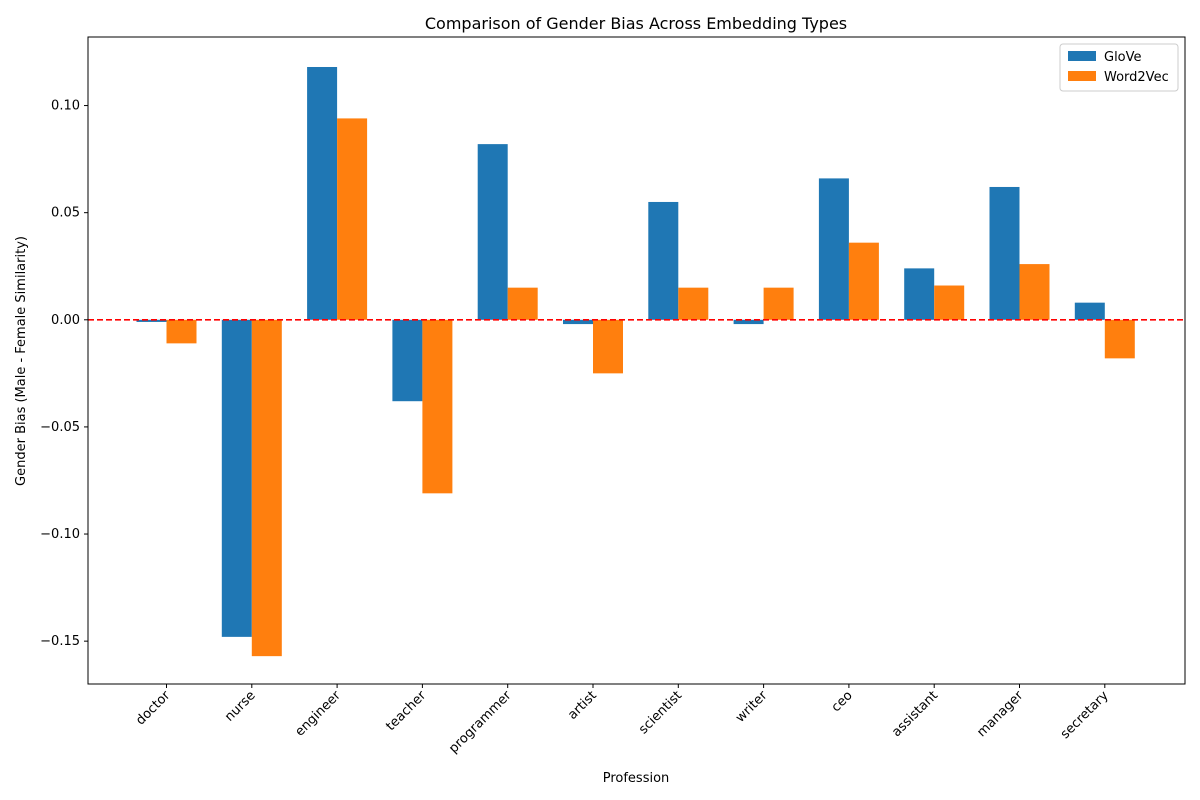 This screenshot has width=1200, height=800. What do you see at coordinates (1089, 311) in the screenshot?
I see `bar-glove-secretary` at bounding box center [1089, 311].